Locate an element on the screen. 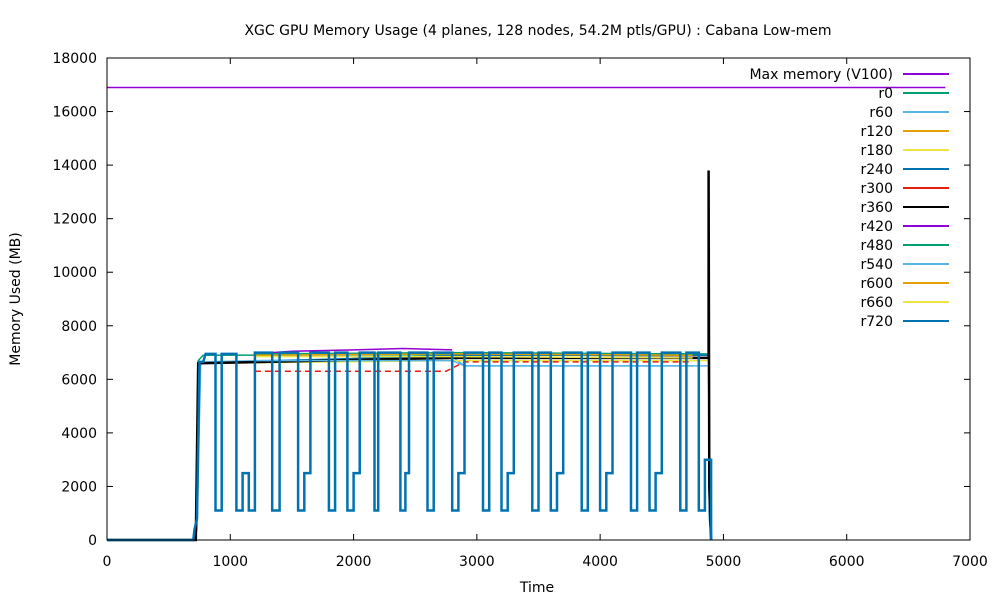 This screenshot has width=1000, height=600. legend-label-r660: r660 is located at coordinates (877, 303).